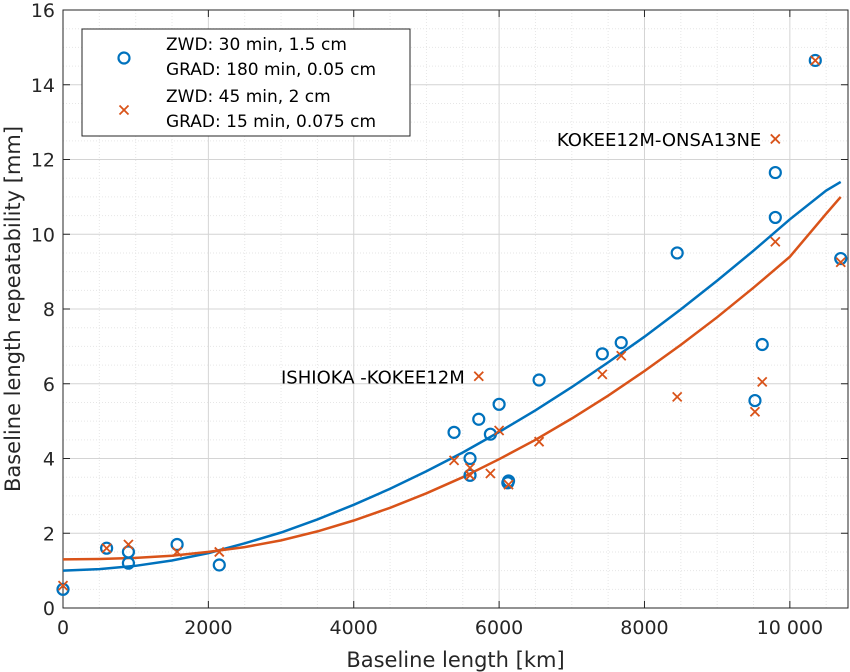  I want to click on y-tick-label: 0, so click(49, 609).